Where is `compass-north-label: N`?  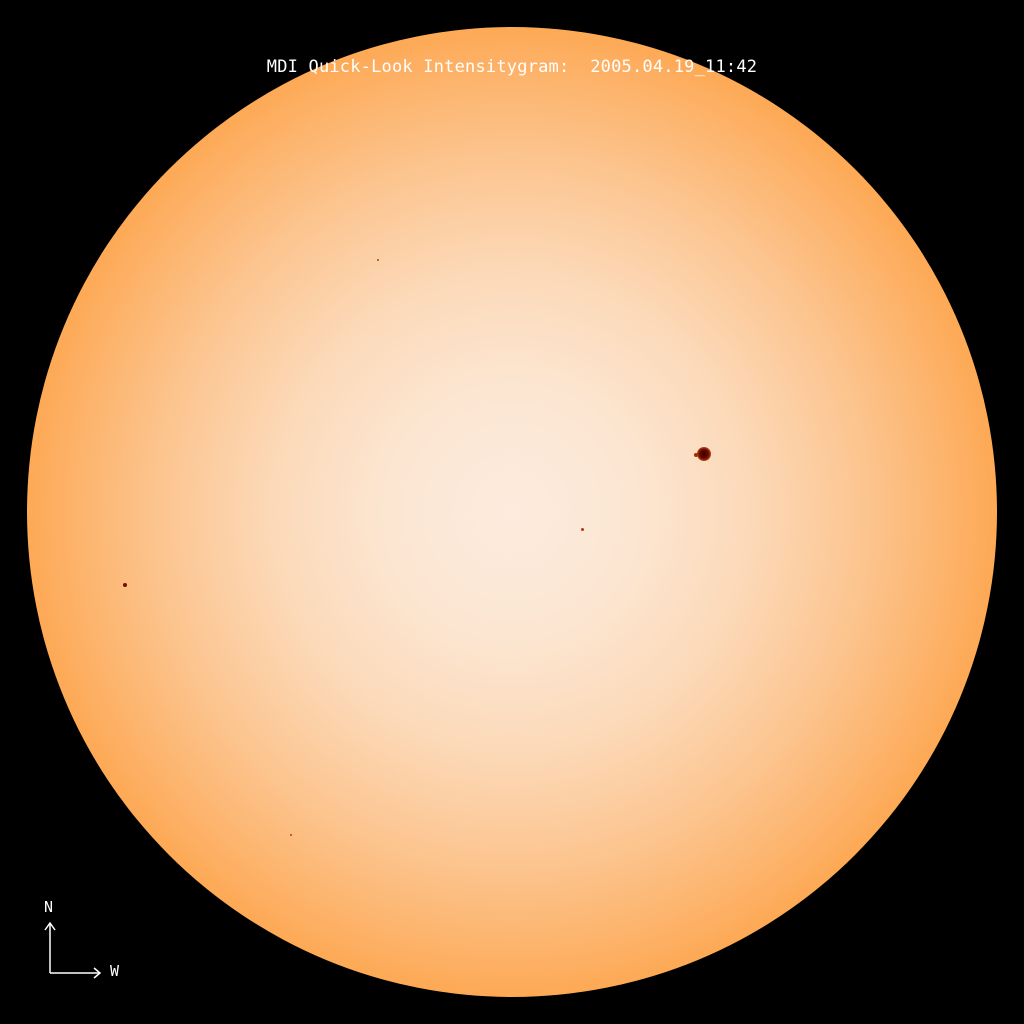
compass-north-label: N is located at coordinates (49, 907).